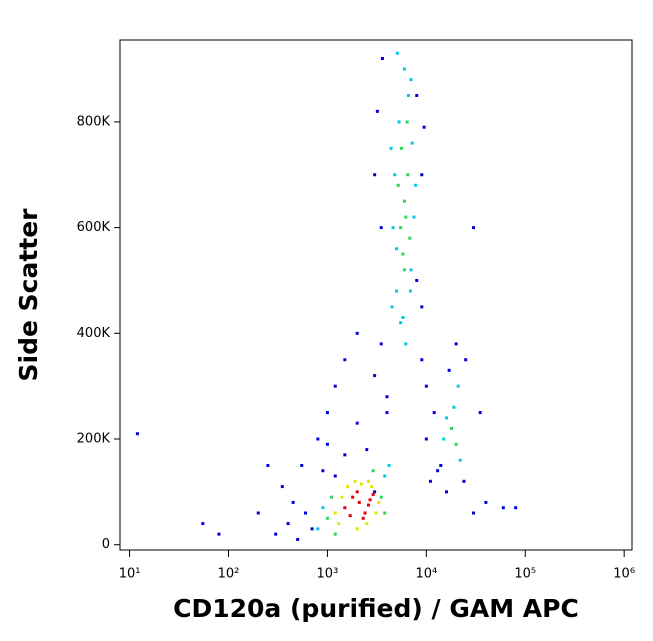  Describe the element at coordinates (94, 121) in the screenshot. I see `y-tick-label: 800K` at that location.